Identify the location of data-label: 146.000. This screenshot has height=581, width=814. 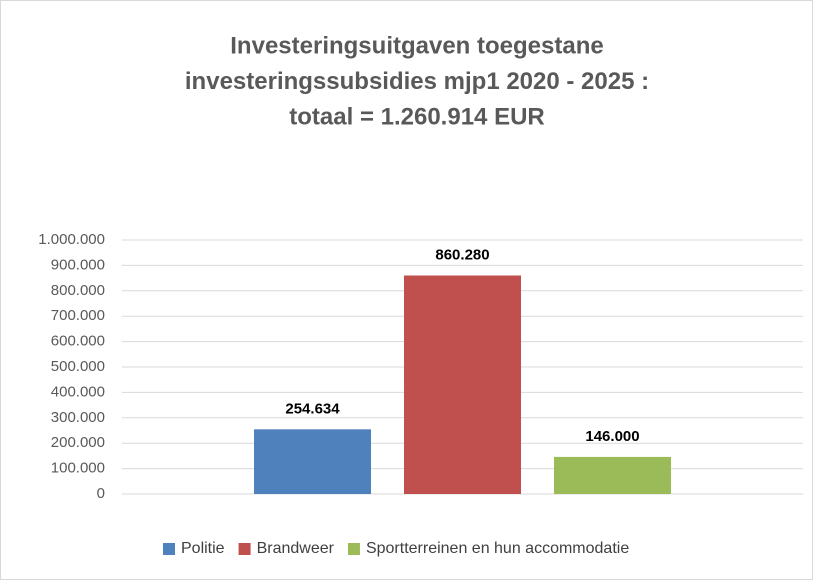
(612, 436).